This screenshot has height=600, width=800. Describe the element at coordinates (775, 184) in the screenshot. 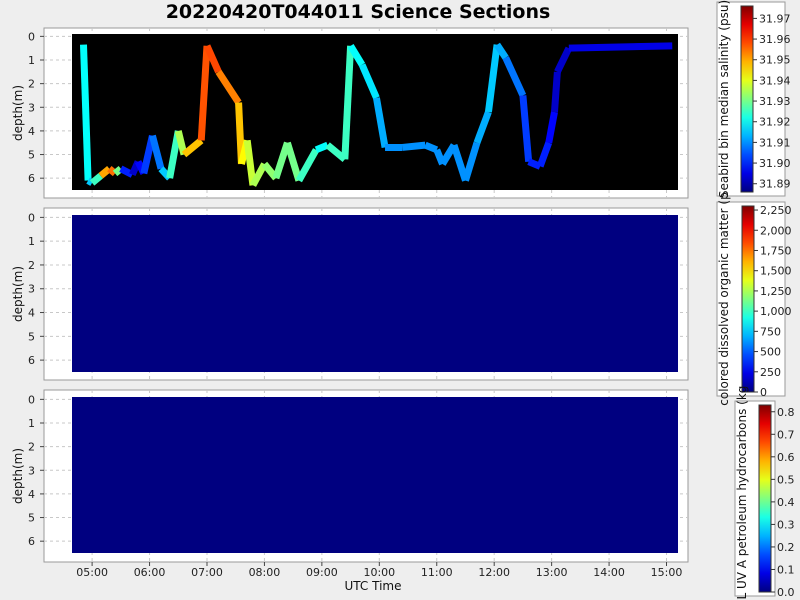

I see `colorbar-tick-label: 31.89` at that location.